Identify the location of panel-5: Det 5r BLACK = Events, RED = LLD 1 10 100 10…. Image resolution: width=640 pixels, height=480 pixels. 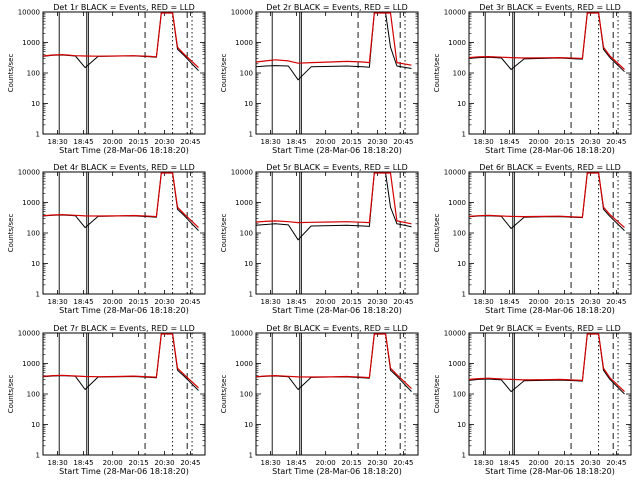
(319, 239).